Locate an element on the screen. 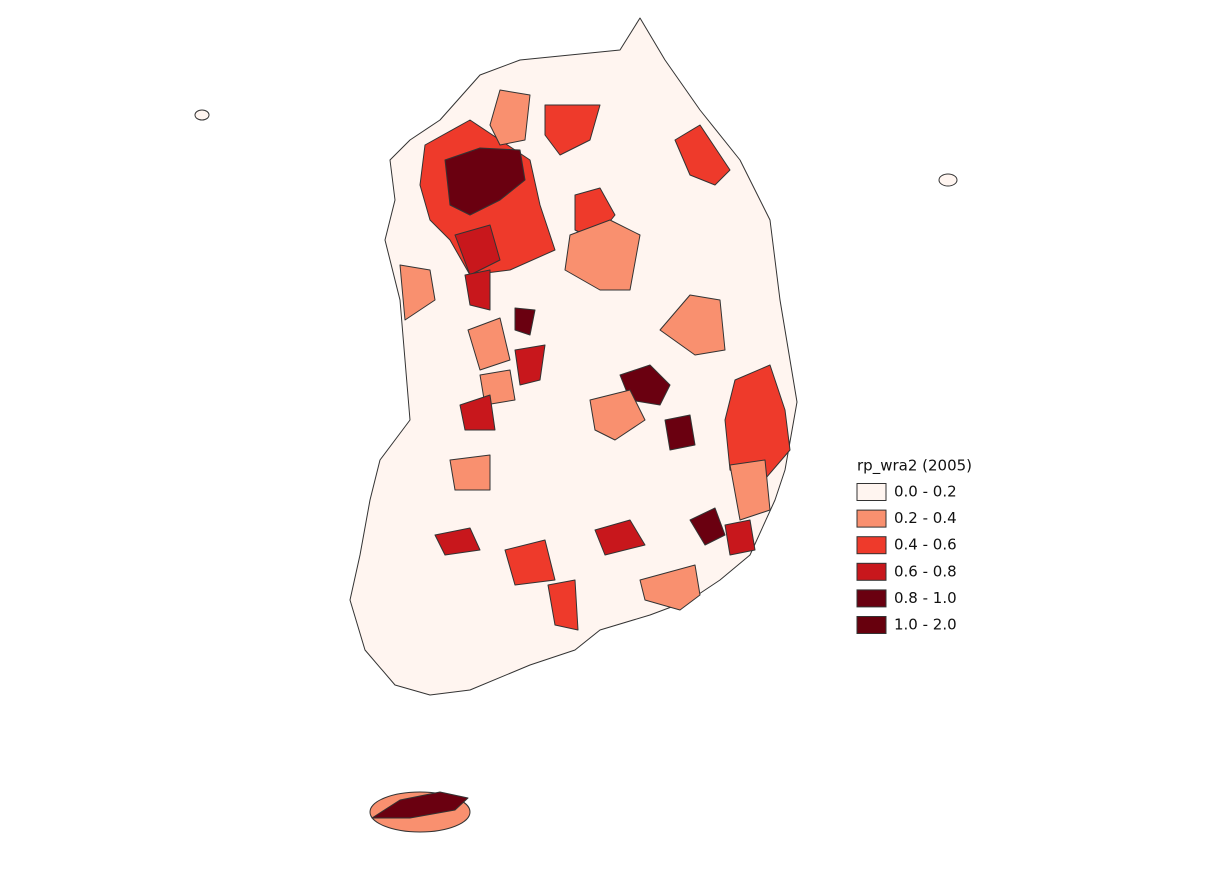 This screenshot has height=870, width=1224. legend-label: 0.6 - 0.8 is located at coordinates (925, 571).